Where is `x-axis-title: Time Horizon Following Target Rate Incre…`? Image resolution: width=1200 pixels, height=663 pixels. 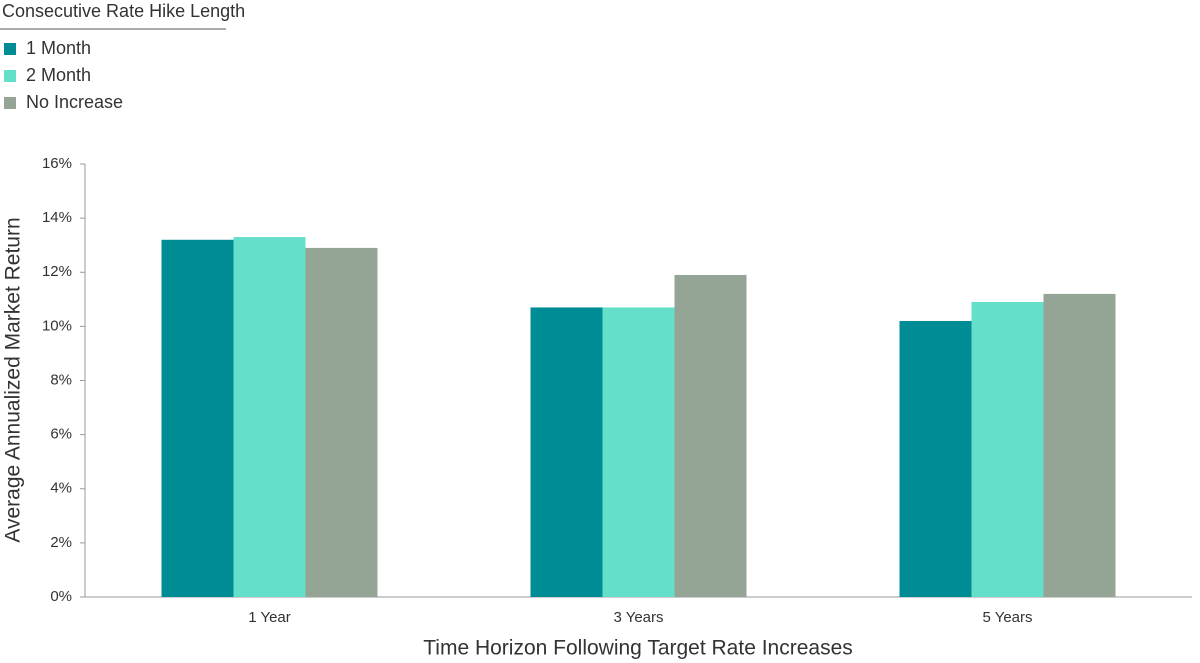
x-axis-title: Time Horizon Following Target Rate Incre… is located at coordinates (638, 648).